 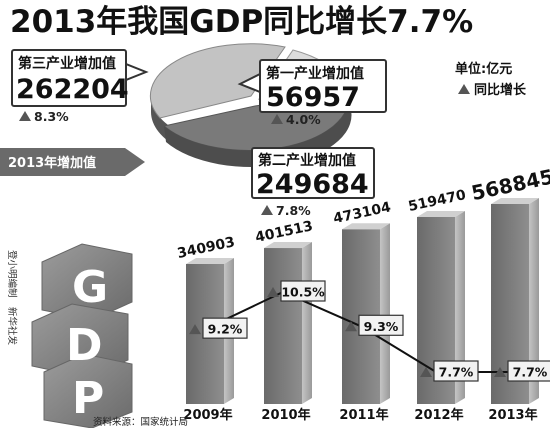 I want to click on callout-secondary: 第二产业增加值 249684, so click(x=313, y=173).